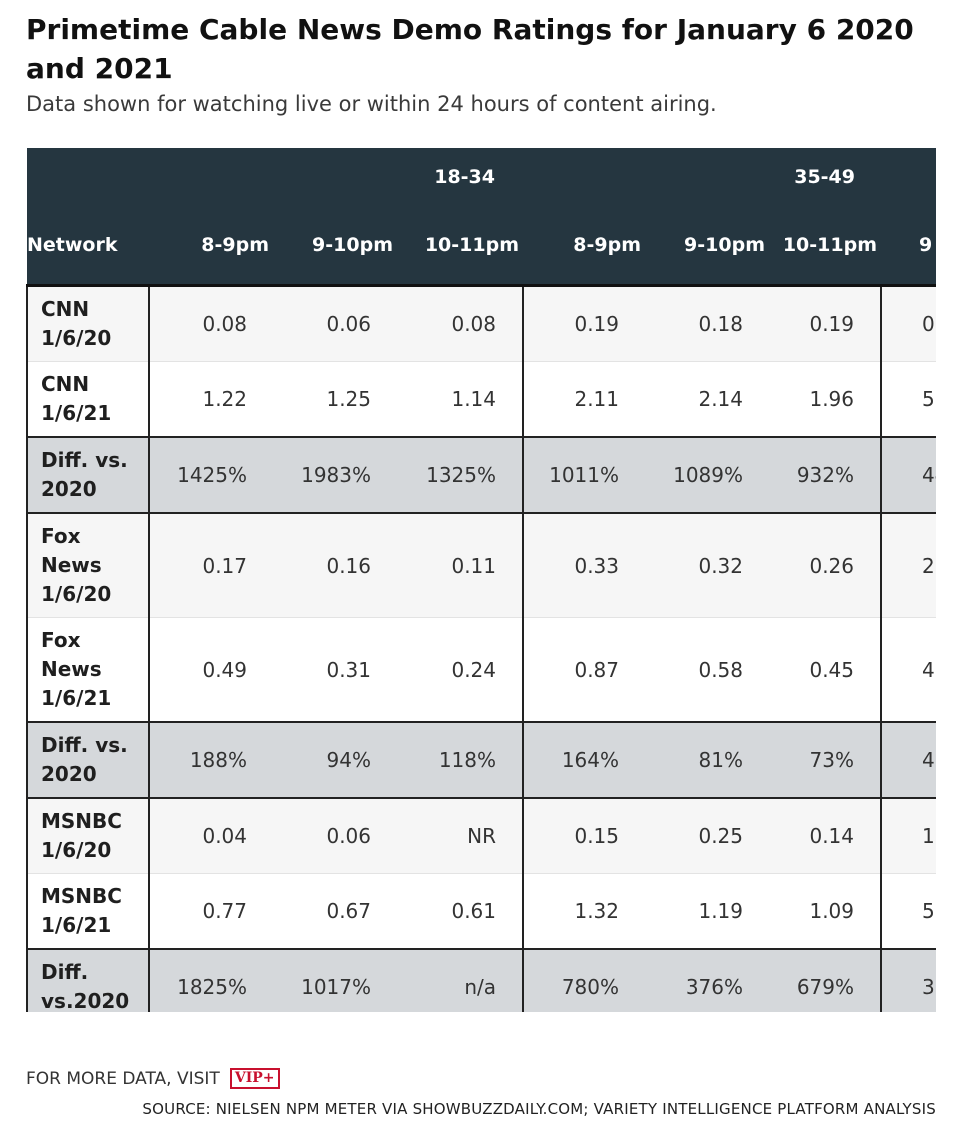  I want to click on table-cell: 0.61, so click(460, 911).